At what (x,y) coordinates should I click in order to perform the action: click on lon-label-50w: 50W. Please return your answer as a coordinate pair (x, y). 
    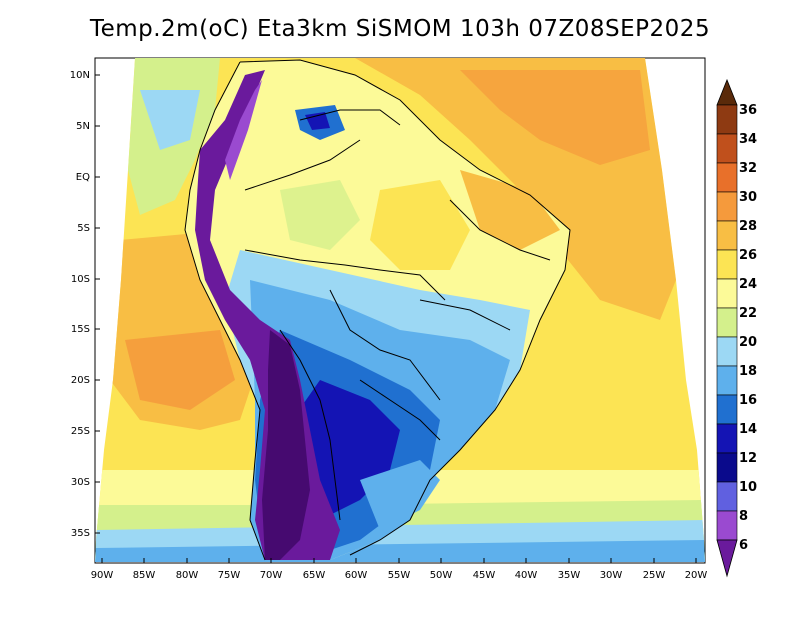
    Looking at the image, I should click on (441, 575).